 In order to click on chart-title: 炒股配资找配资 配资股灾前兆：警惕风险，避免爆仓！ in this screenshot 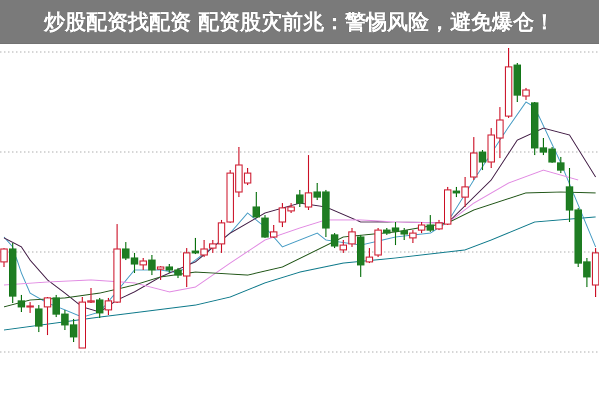, I will do `click(300, 22)`.